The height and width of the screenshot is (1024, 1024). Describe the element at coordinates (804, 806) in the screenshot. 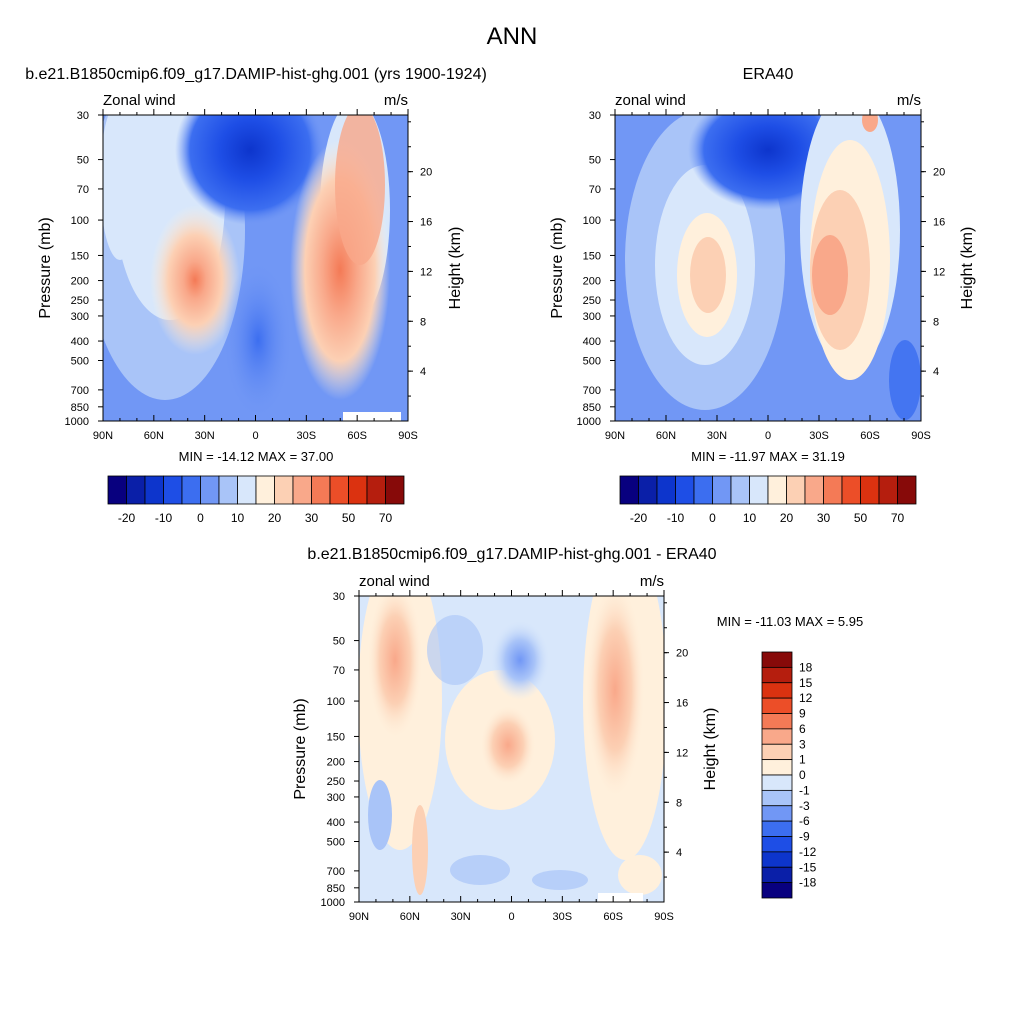

I see `colorbar-label: -3` at that location.